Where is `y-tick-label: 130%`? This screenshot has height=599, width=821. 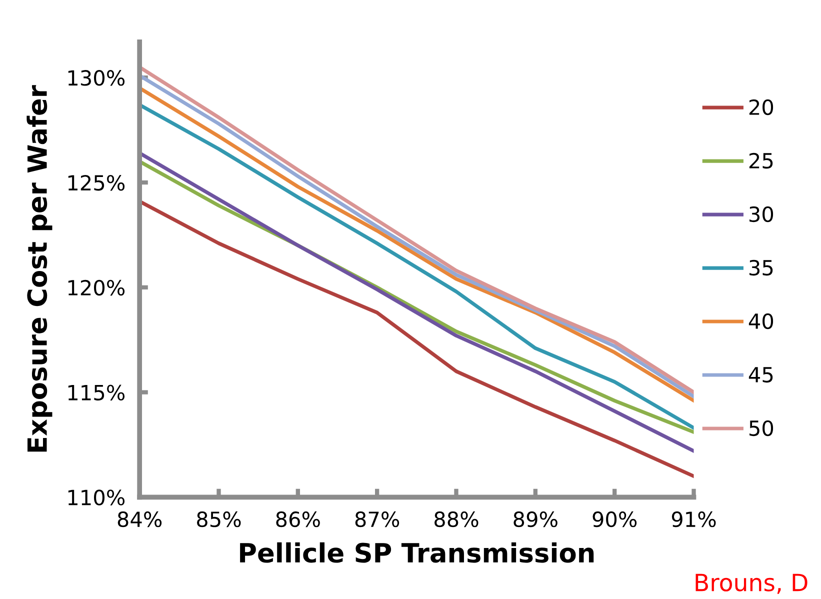 y-tick-label: 130% is located at coordinates (96, 78).